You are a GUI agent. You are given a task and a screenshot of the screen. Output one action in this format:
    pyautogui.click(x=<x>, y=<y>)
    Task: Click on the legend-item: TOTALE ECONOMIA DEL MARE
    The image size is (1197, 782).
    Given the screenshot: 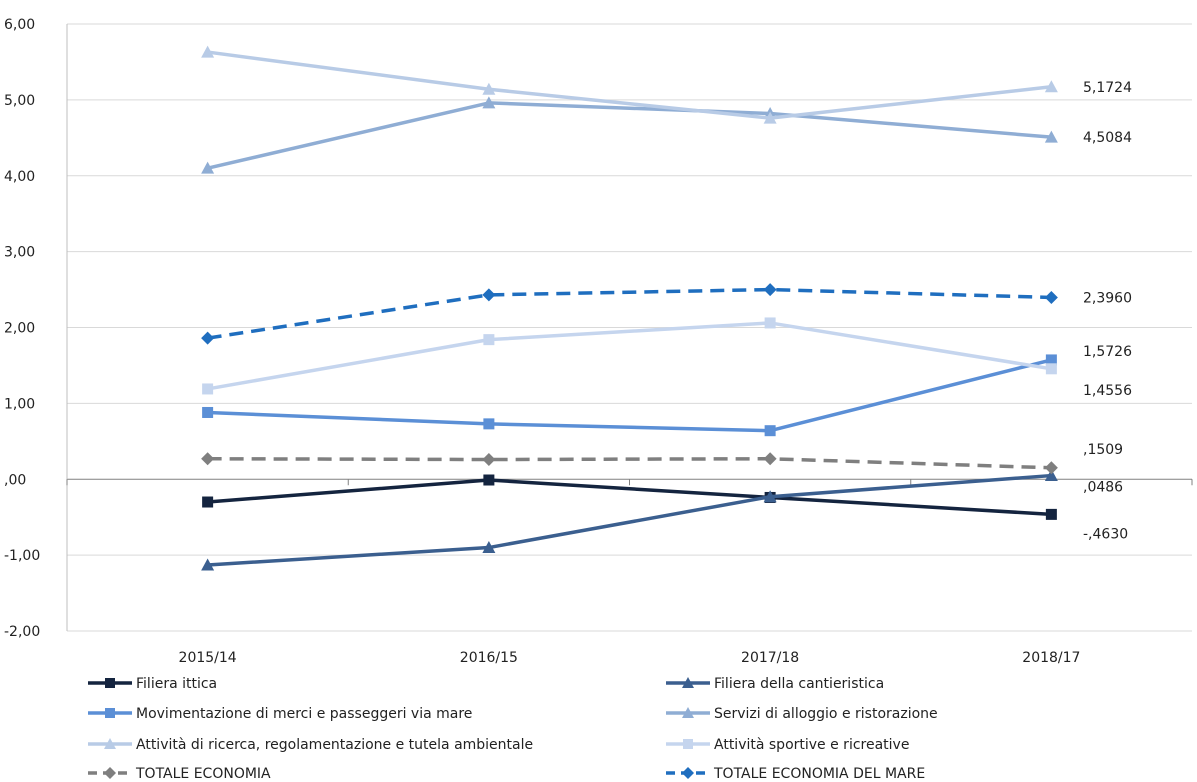 What is the action you would take?
    pyautogui.click(x=795, y=774)
    